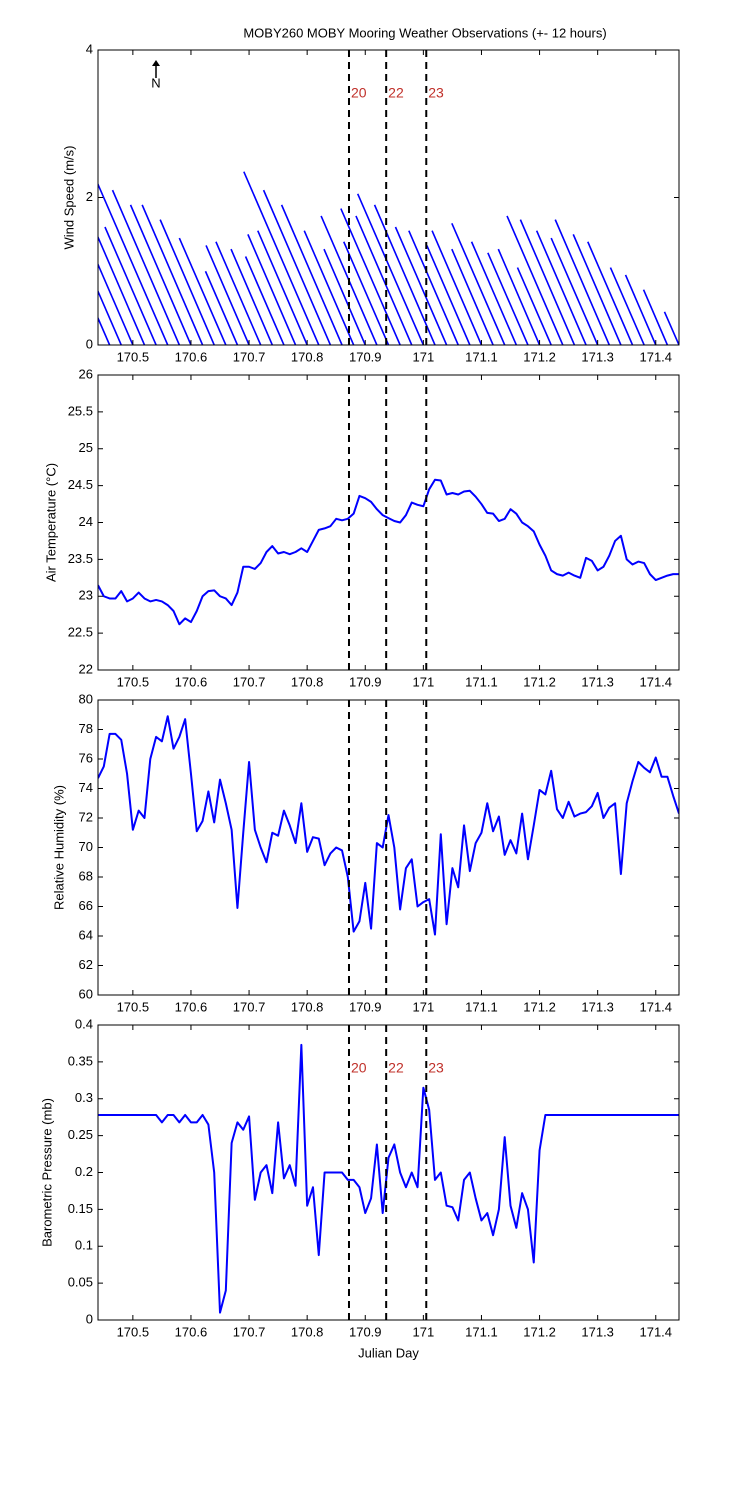 This screenshot has width=750, height=1500. Describe the element at coordinates (84, 1097) in the screenshot. I see `y-tick-label: 0.3` at that location.